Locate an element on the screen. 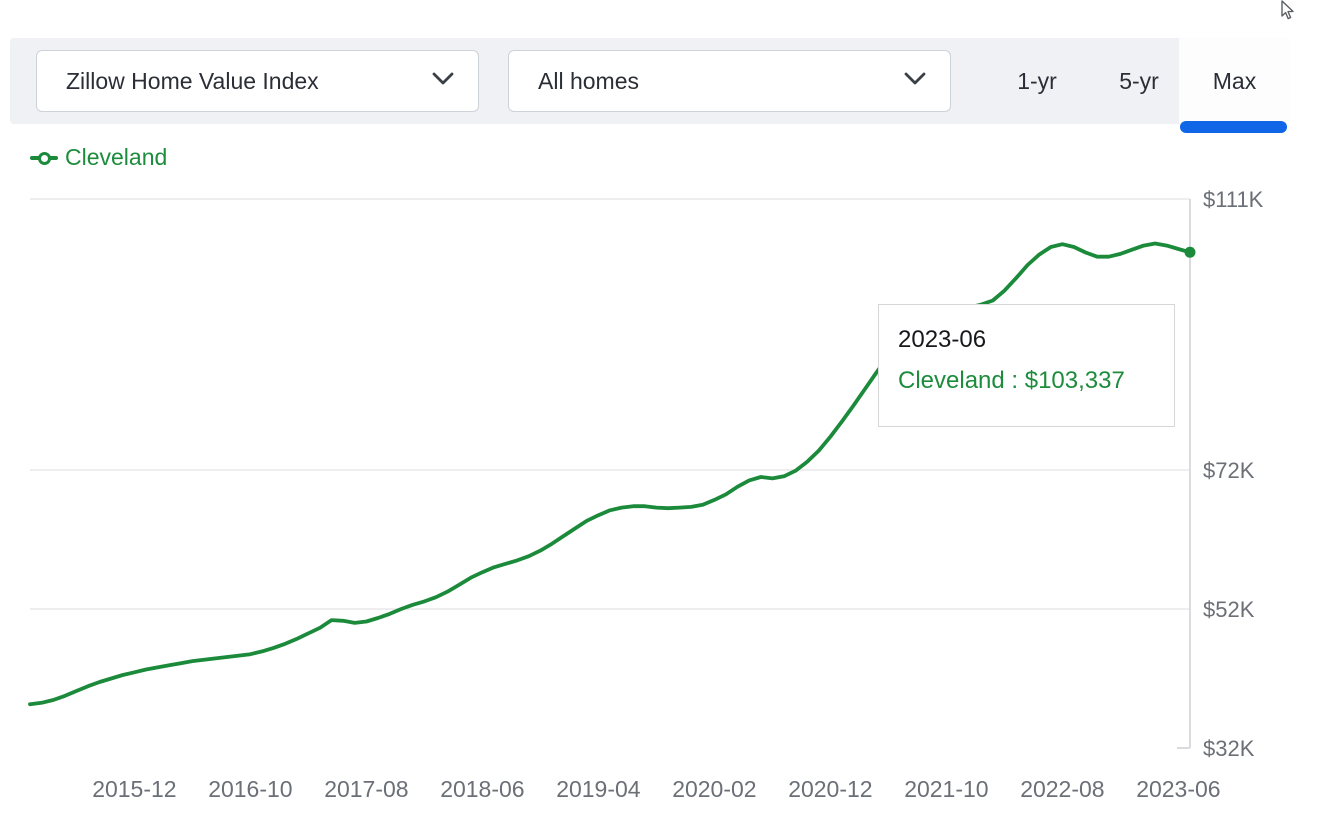  tab-max: Max is located at coordinates (1234, 81).